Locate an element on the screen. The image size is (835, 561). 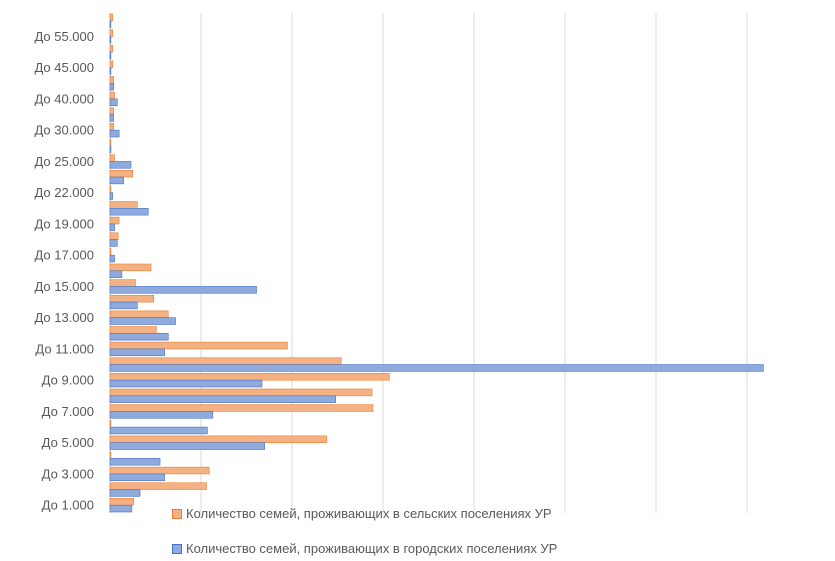
category-tick-label: До 55.000 is located at coordinates (64, 36).